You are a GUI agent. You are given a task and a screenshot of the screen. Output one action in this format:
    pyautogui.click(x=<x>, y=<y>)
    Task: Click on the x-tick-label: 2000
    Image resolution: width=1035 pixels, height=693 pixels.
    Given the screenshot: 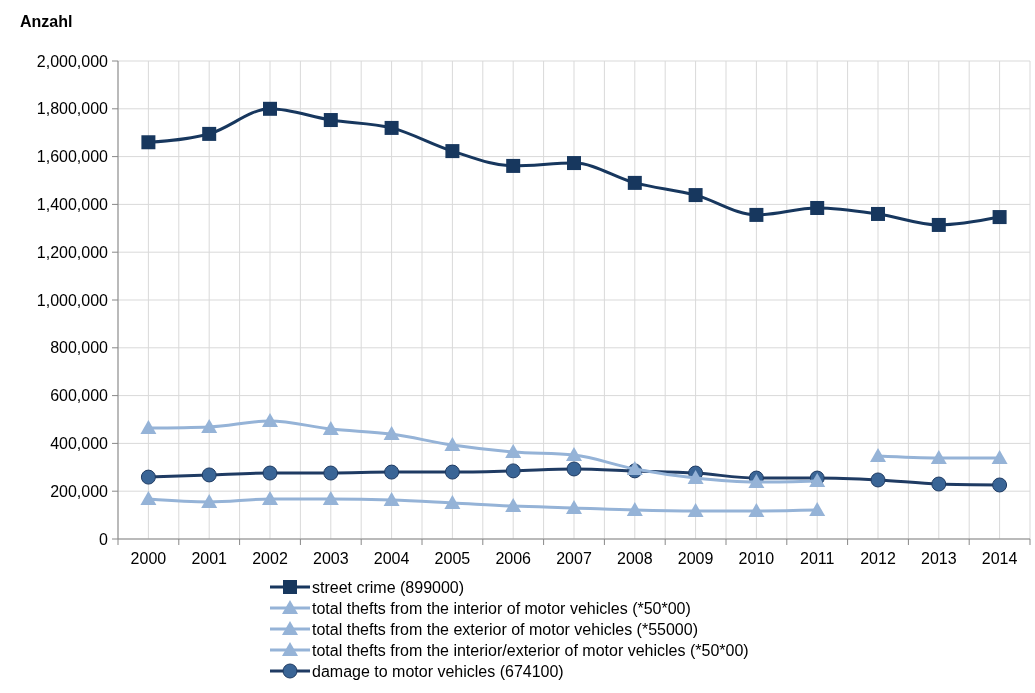 What is the action you would take?
    pyautogui.click(x=148, y=558)
    